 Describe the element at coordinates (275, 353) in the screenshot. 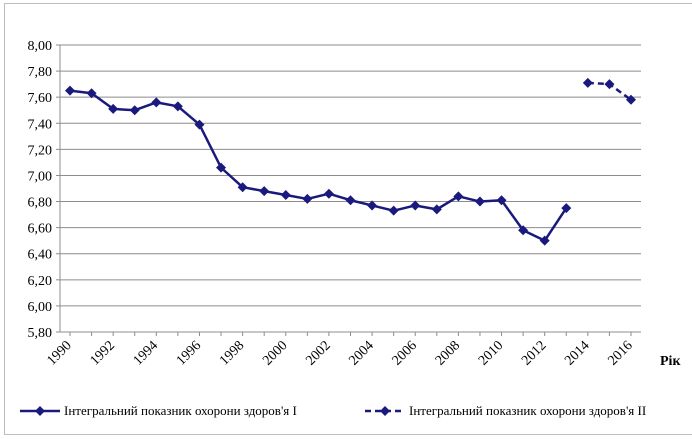

I see `x-tick-label: 2000` at that location.